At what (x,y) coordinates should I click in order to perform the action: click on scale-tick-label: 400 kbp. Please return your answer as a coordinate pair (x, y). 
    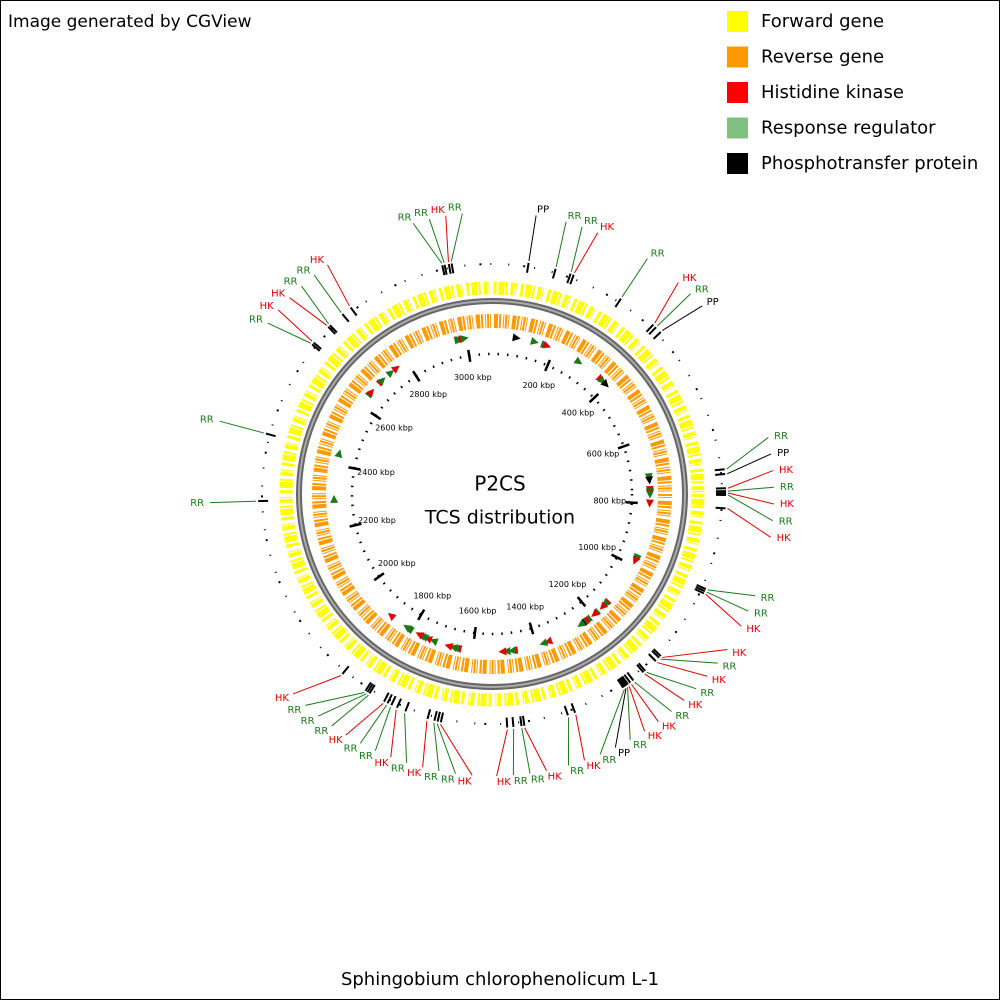
    Looking at the image, I should click on (578, 413).